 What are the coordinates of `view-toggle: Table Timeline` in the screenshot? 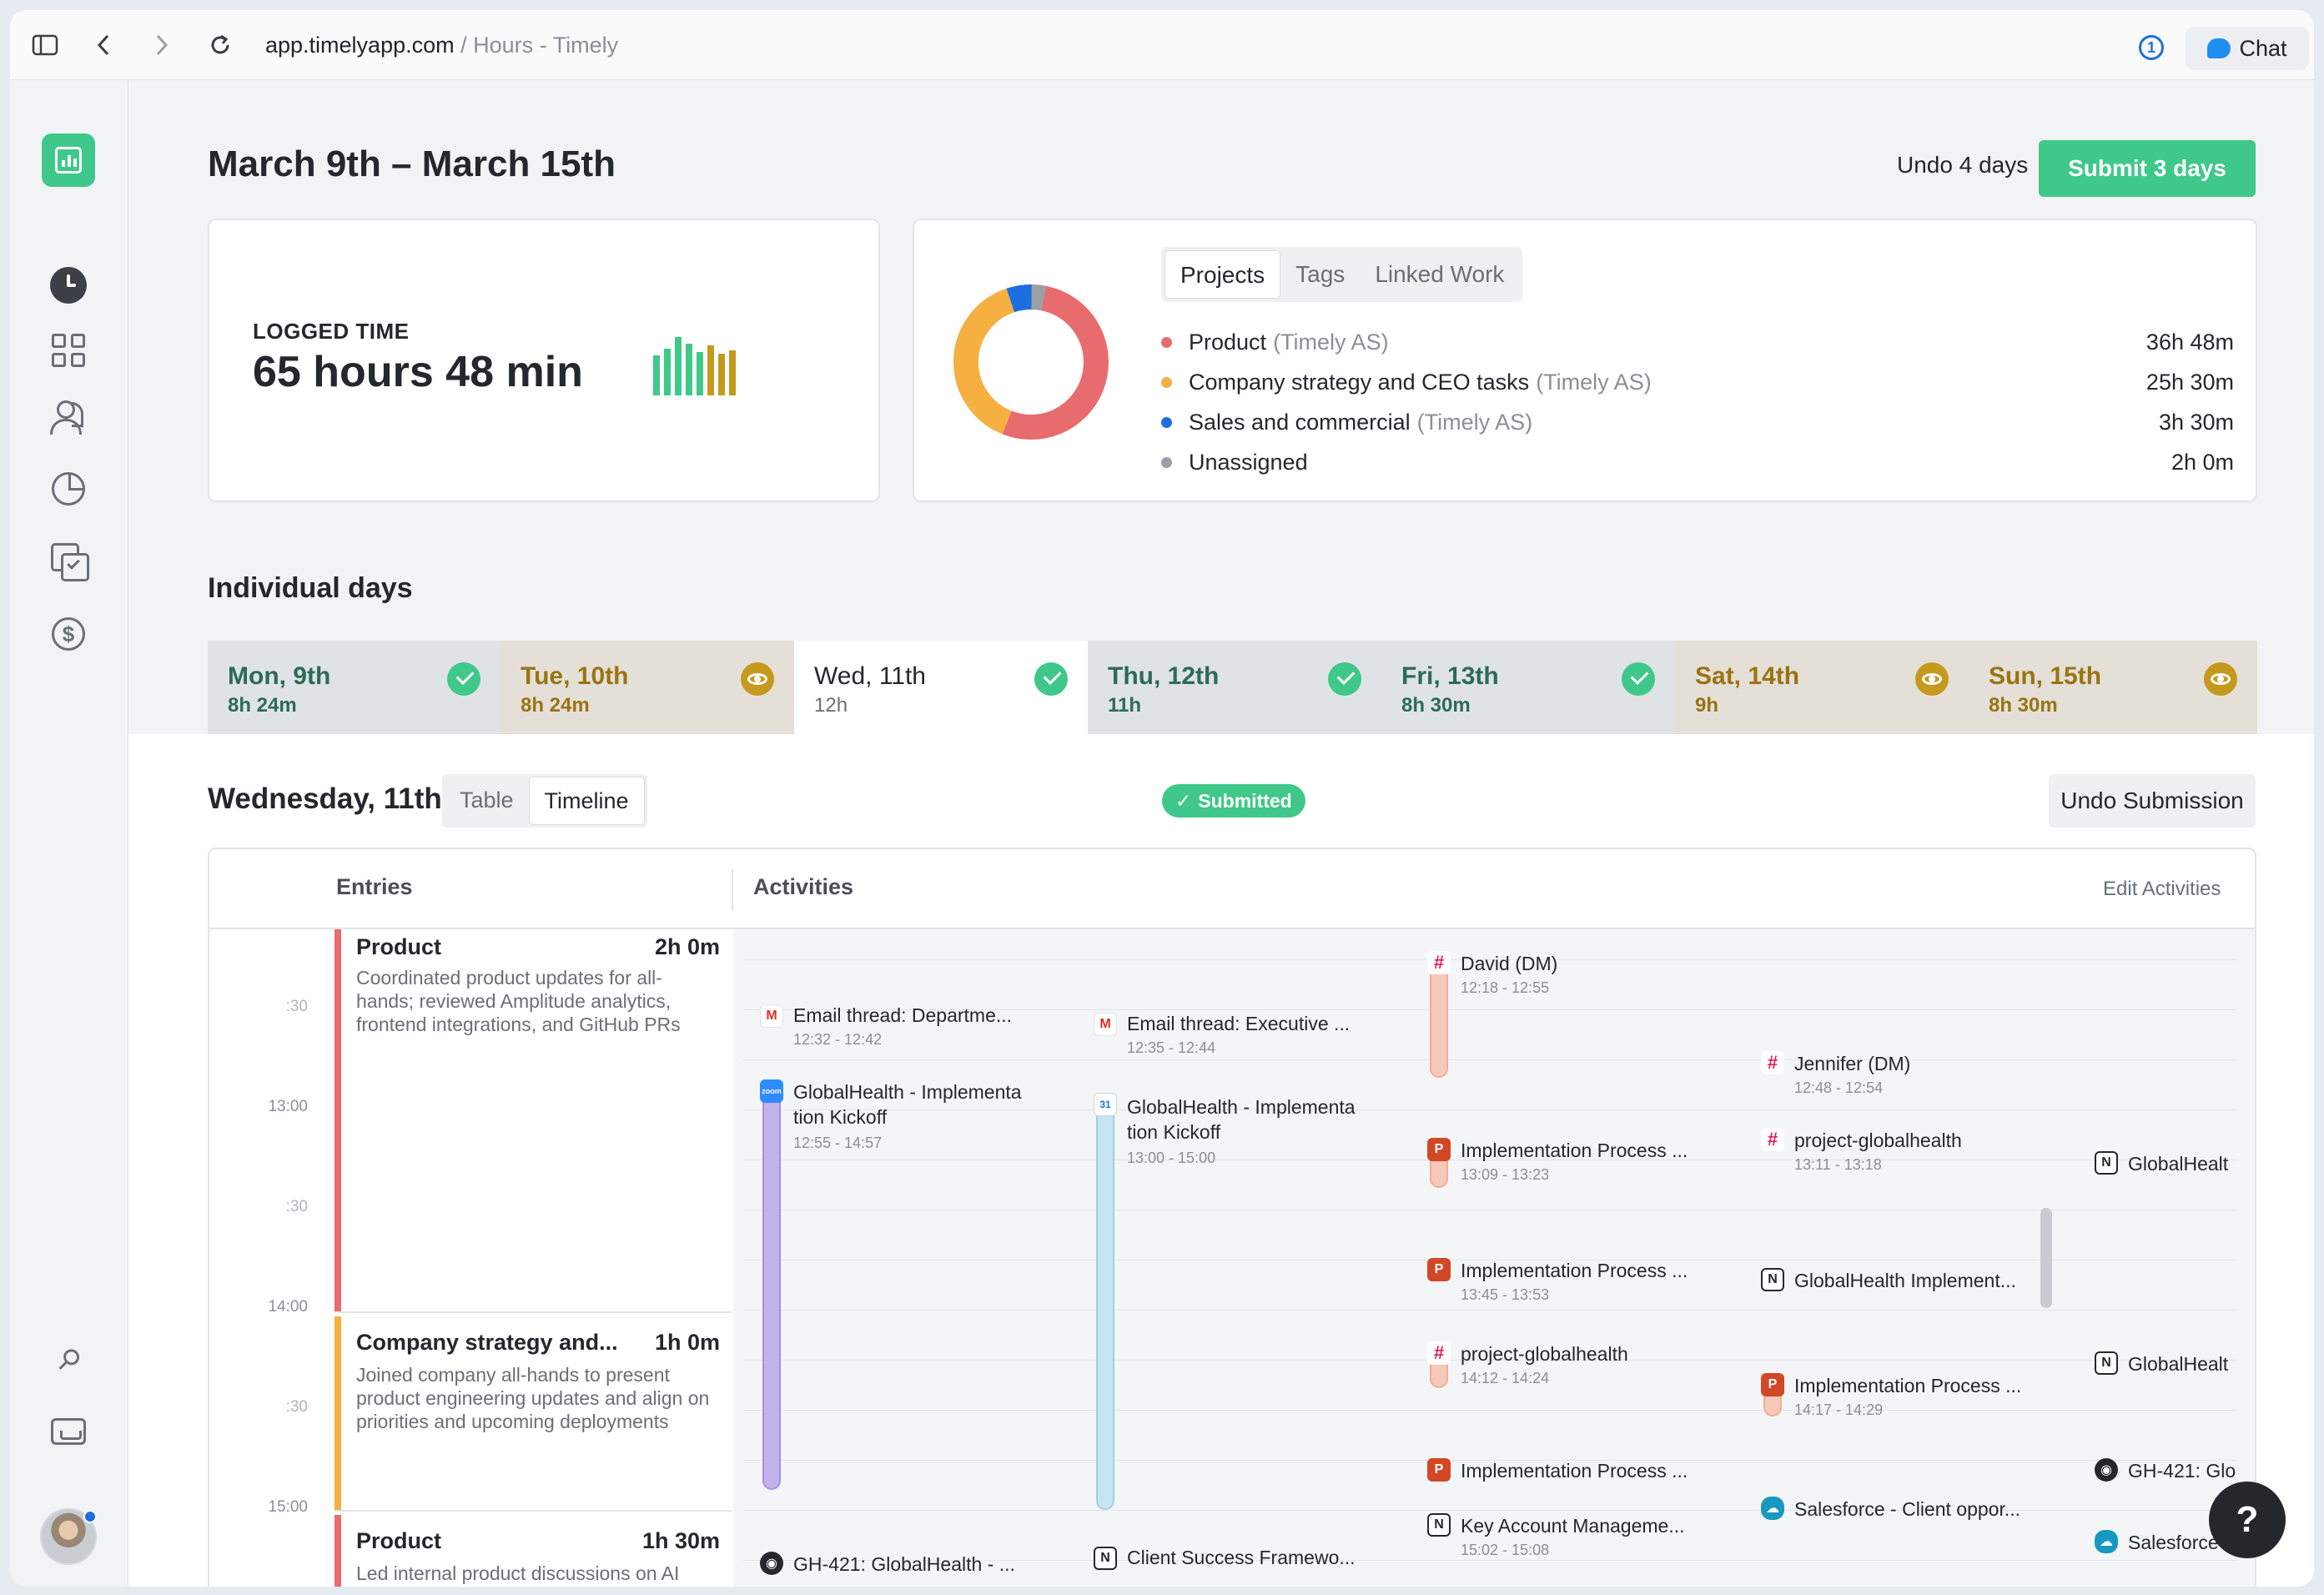 It's located at (544, 801).